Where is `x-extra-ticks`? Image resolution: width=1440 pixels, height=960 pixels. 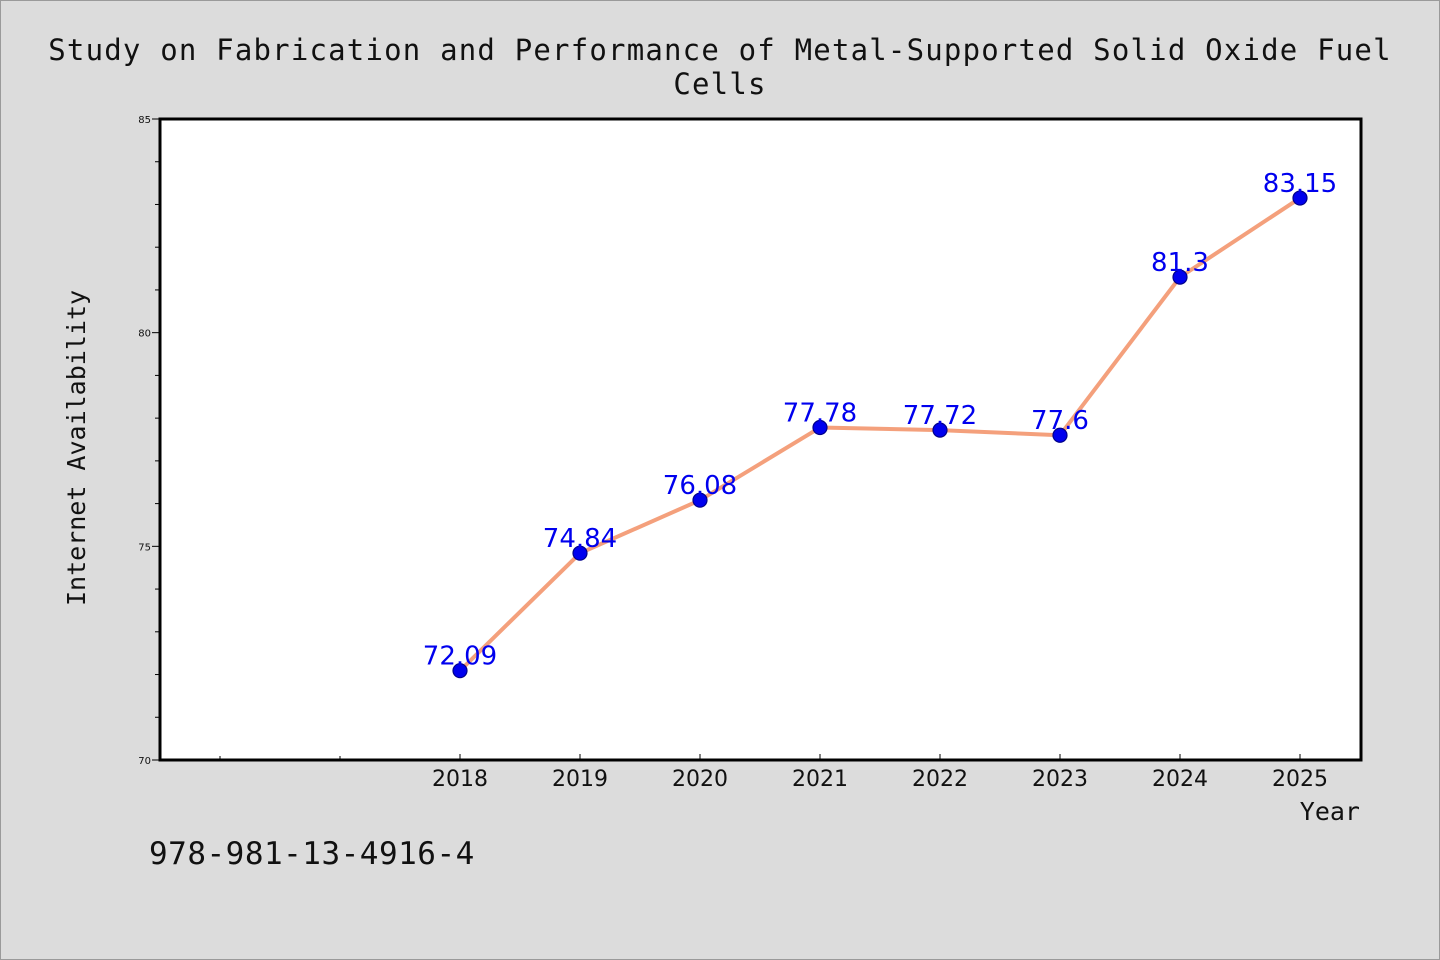
x-extra-ticks is located at coordinates (280, 758).